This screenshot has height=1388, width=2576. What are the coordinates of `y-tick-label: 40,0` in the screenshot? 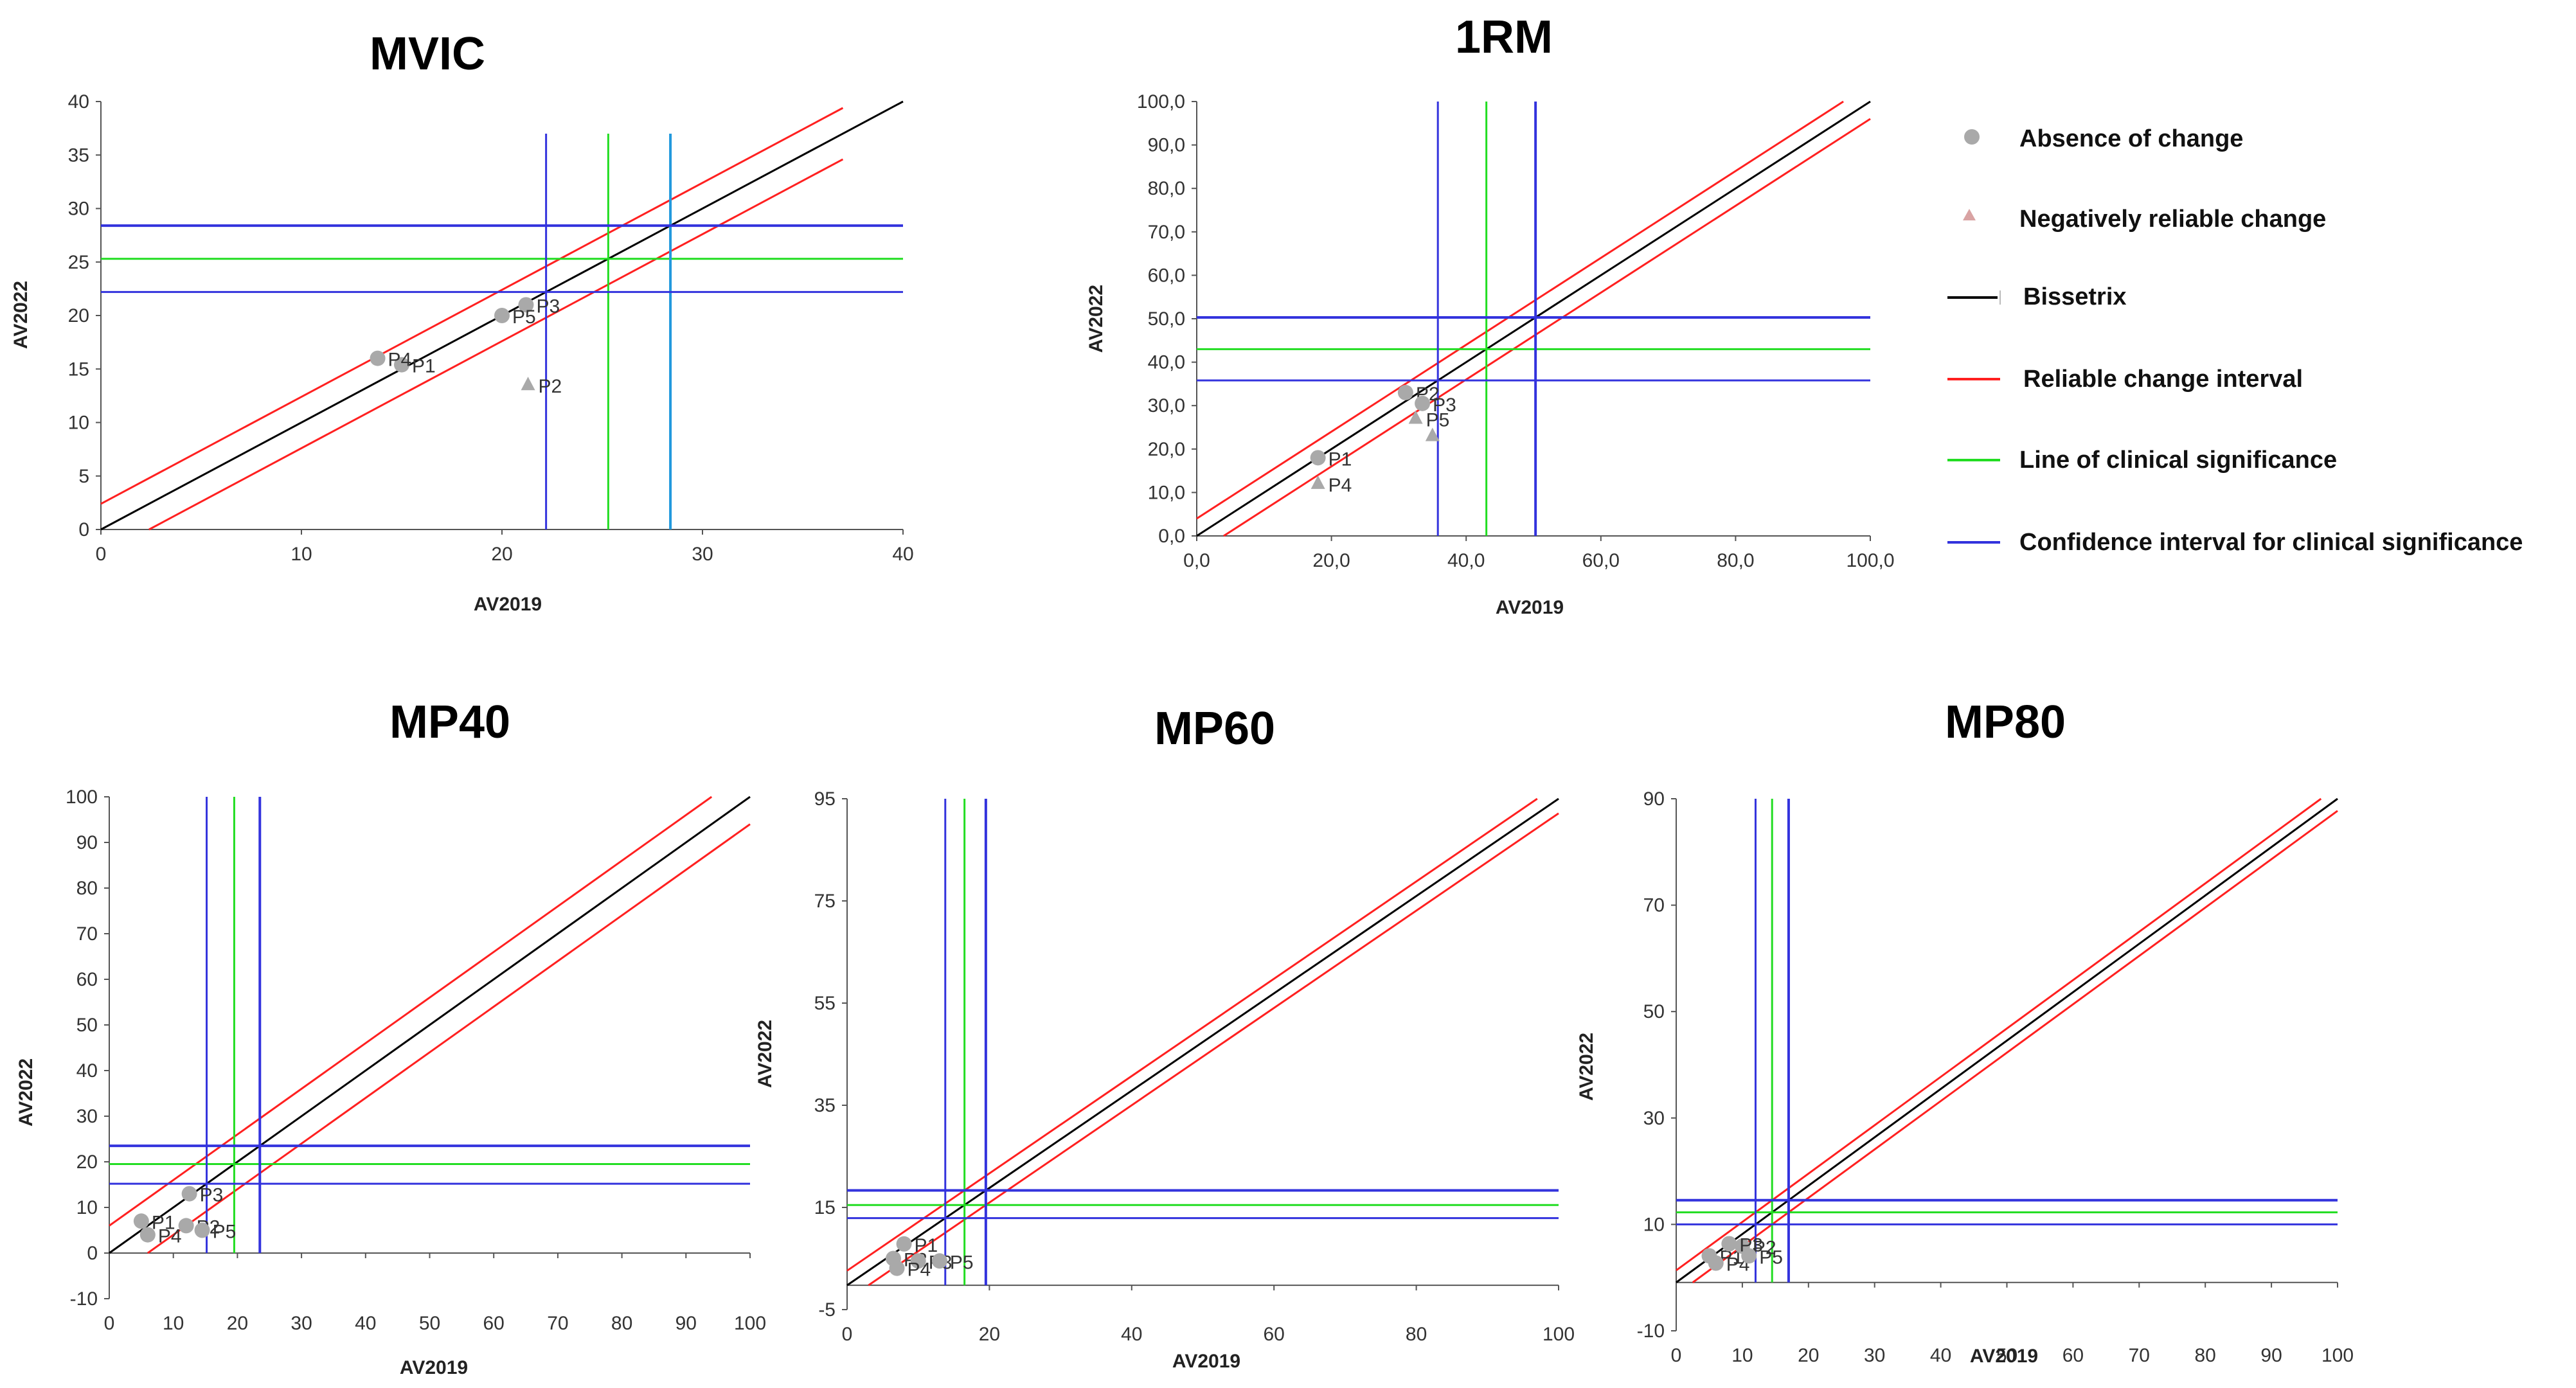 It's located at (1166, 362).